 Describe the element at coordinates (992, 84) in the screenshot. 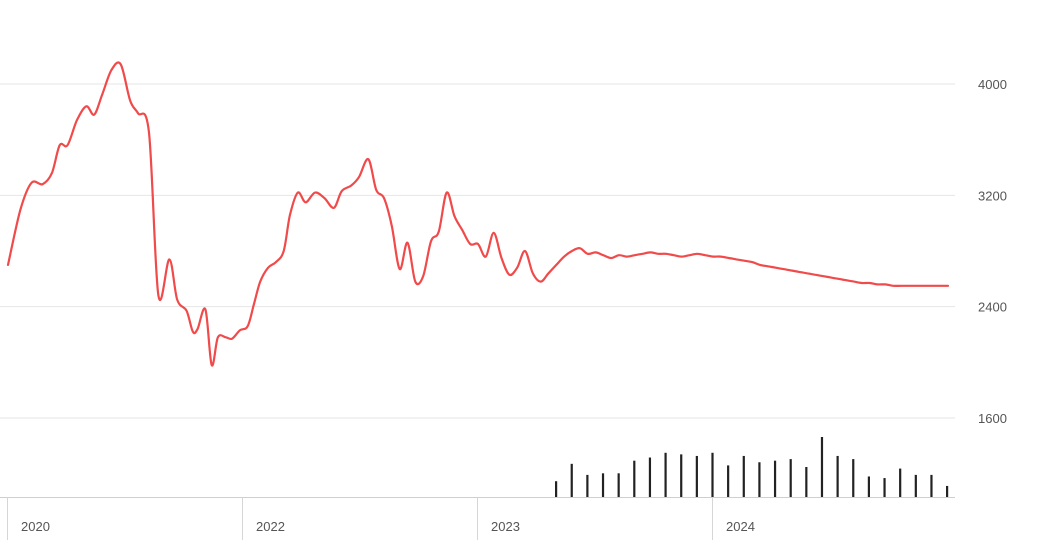

I see `y-tick-label-3: 4000` at that location.